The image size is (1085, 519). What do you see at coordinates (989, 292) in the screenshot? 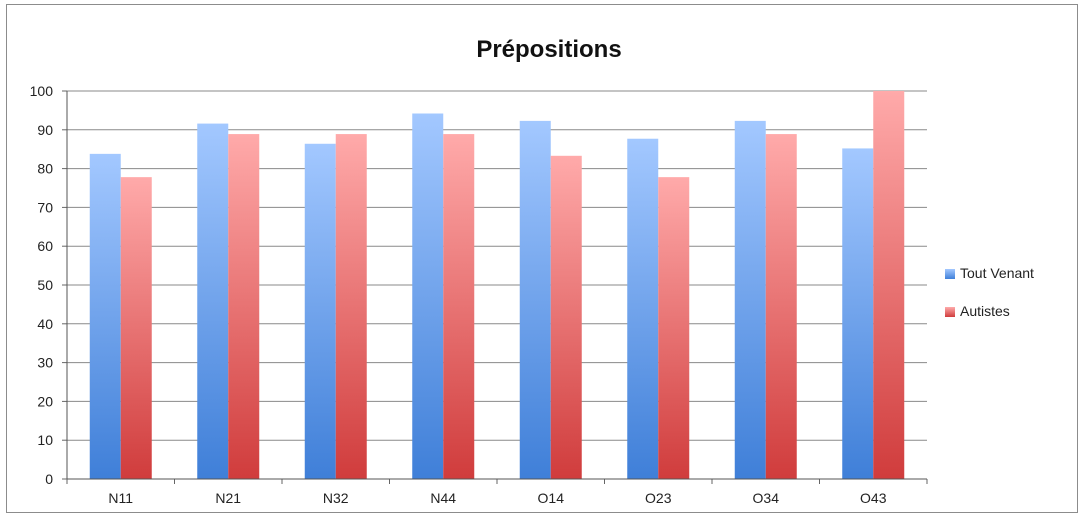
I see `legend: Tout Venant Autistes` at bounding box center [989, 292].